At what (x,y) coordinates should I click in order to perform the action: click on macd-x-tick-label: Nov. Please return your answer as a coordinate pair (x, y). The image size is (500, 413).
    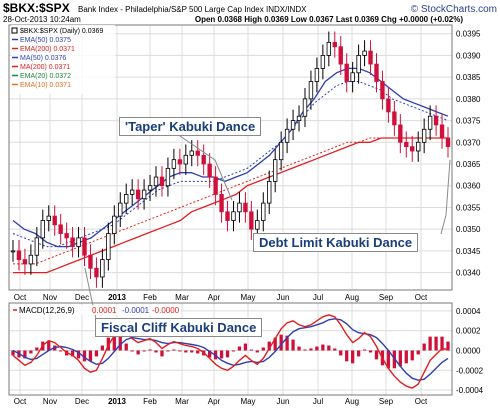
    Looking at the image, I should click on (50, 401).